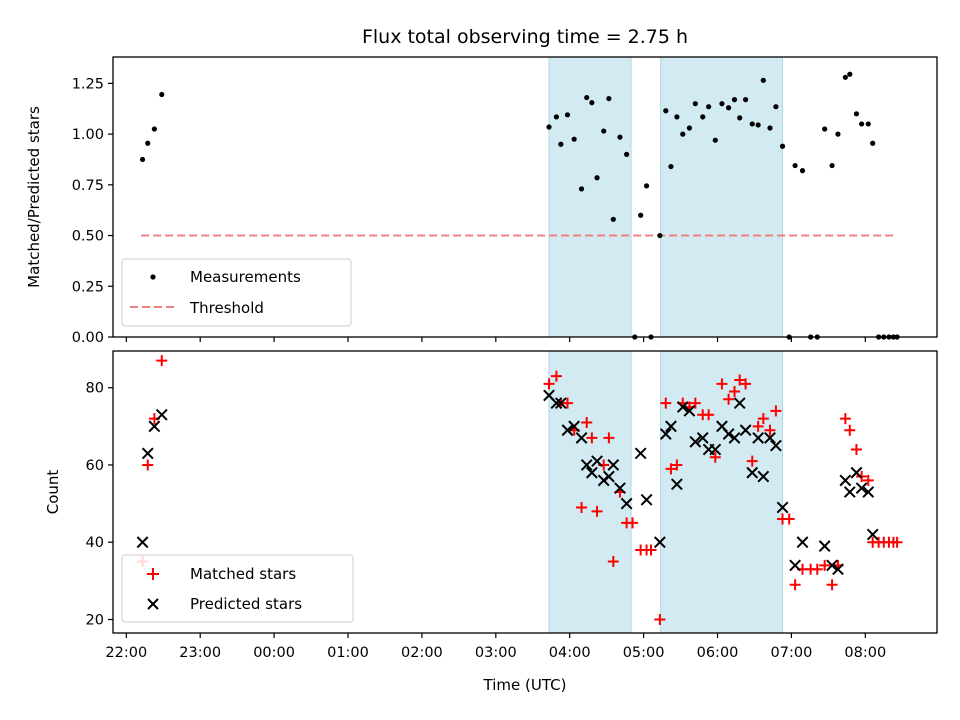 Image resolution: width=960 pixels, height=720 pixels. I want to click on top-legend-box, so click(236, 292).